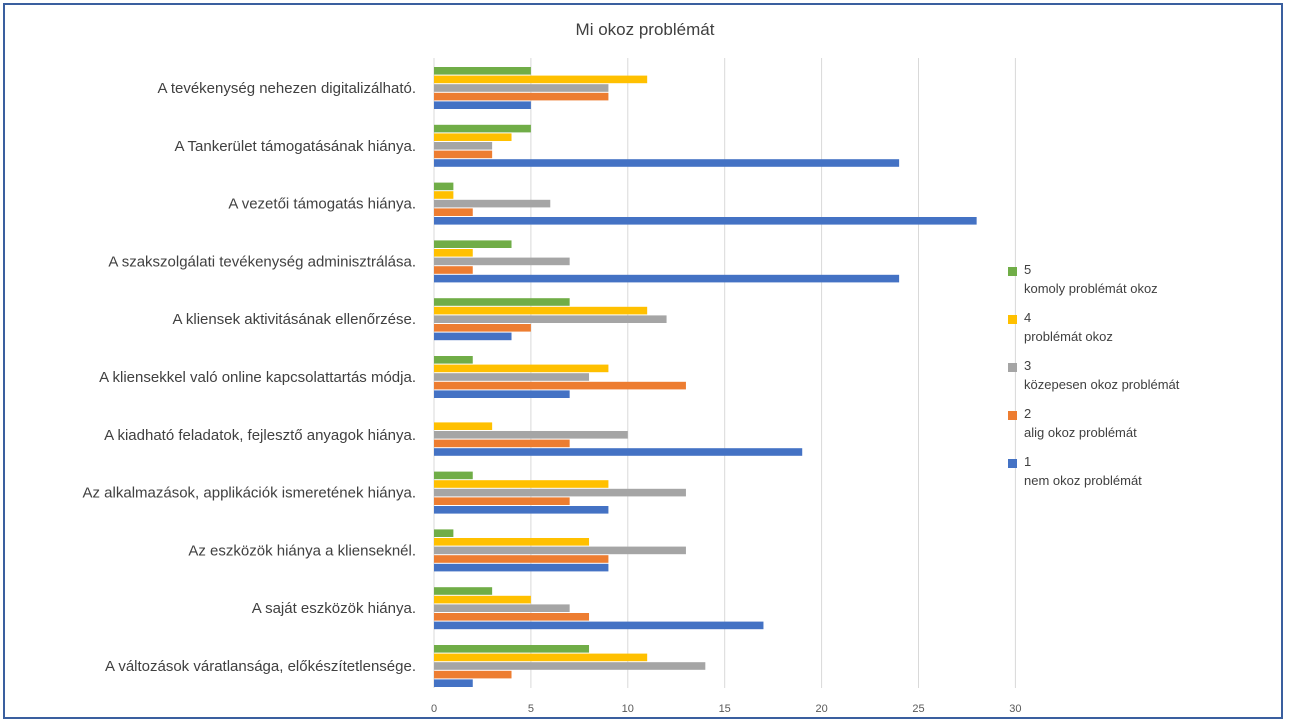  I want to click on legend-number: 1, so click(1028, 461).